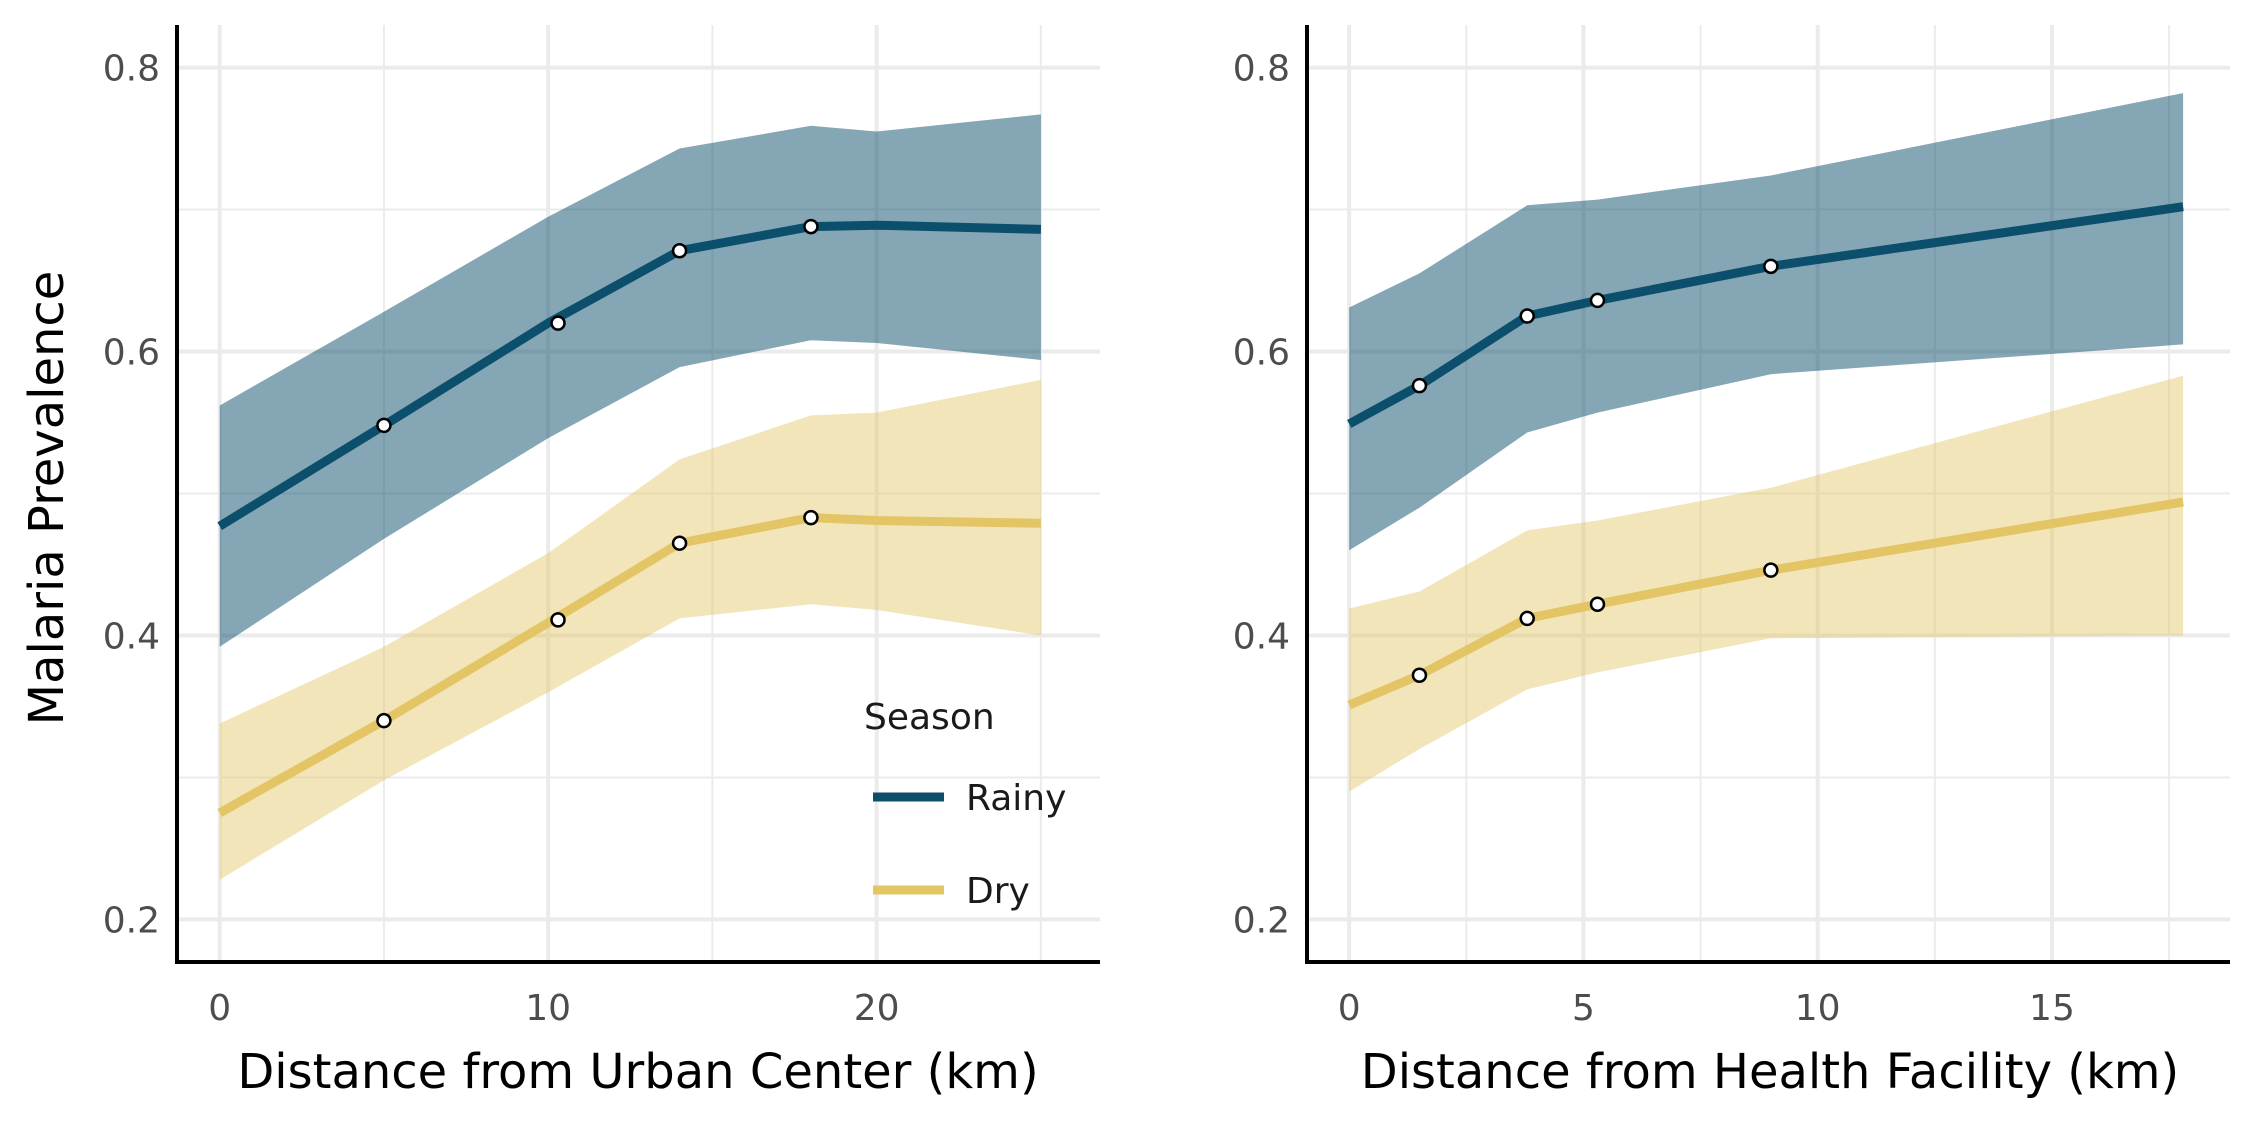 The width and height of the screenshot is (2250, 1125). I want to click on series-line-dry, so click(1765, 603).